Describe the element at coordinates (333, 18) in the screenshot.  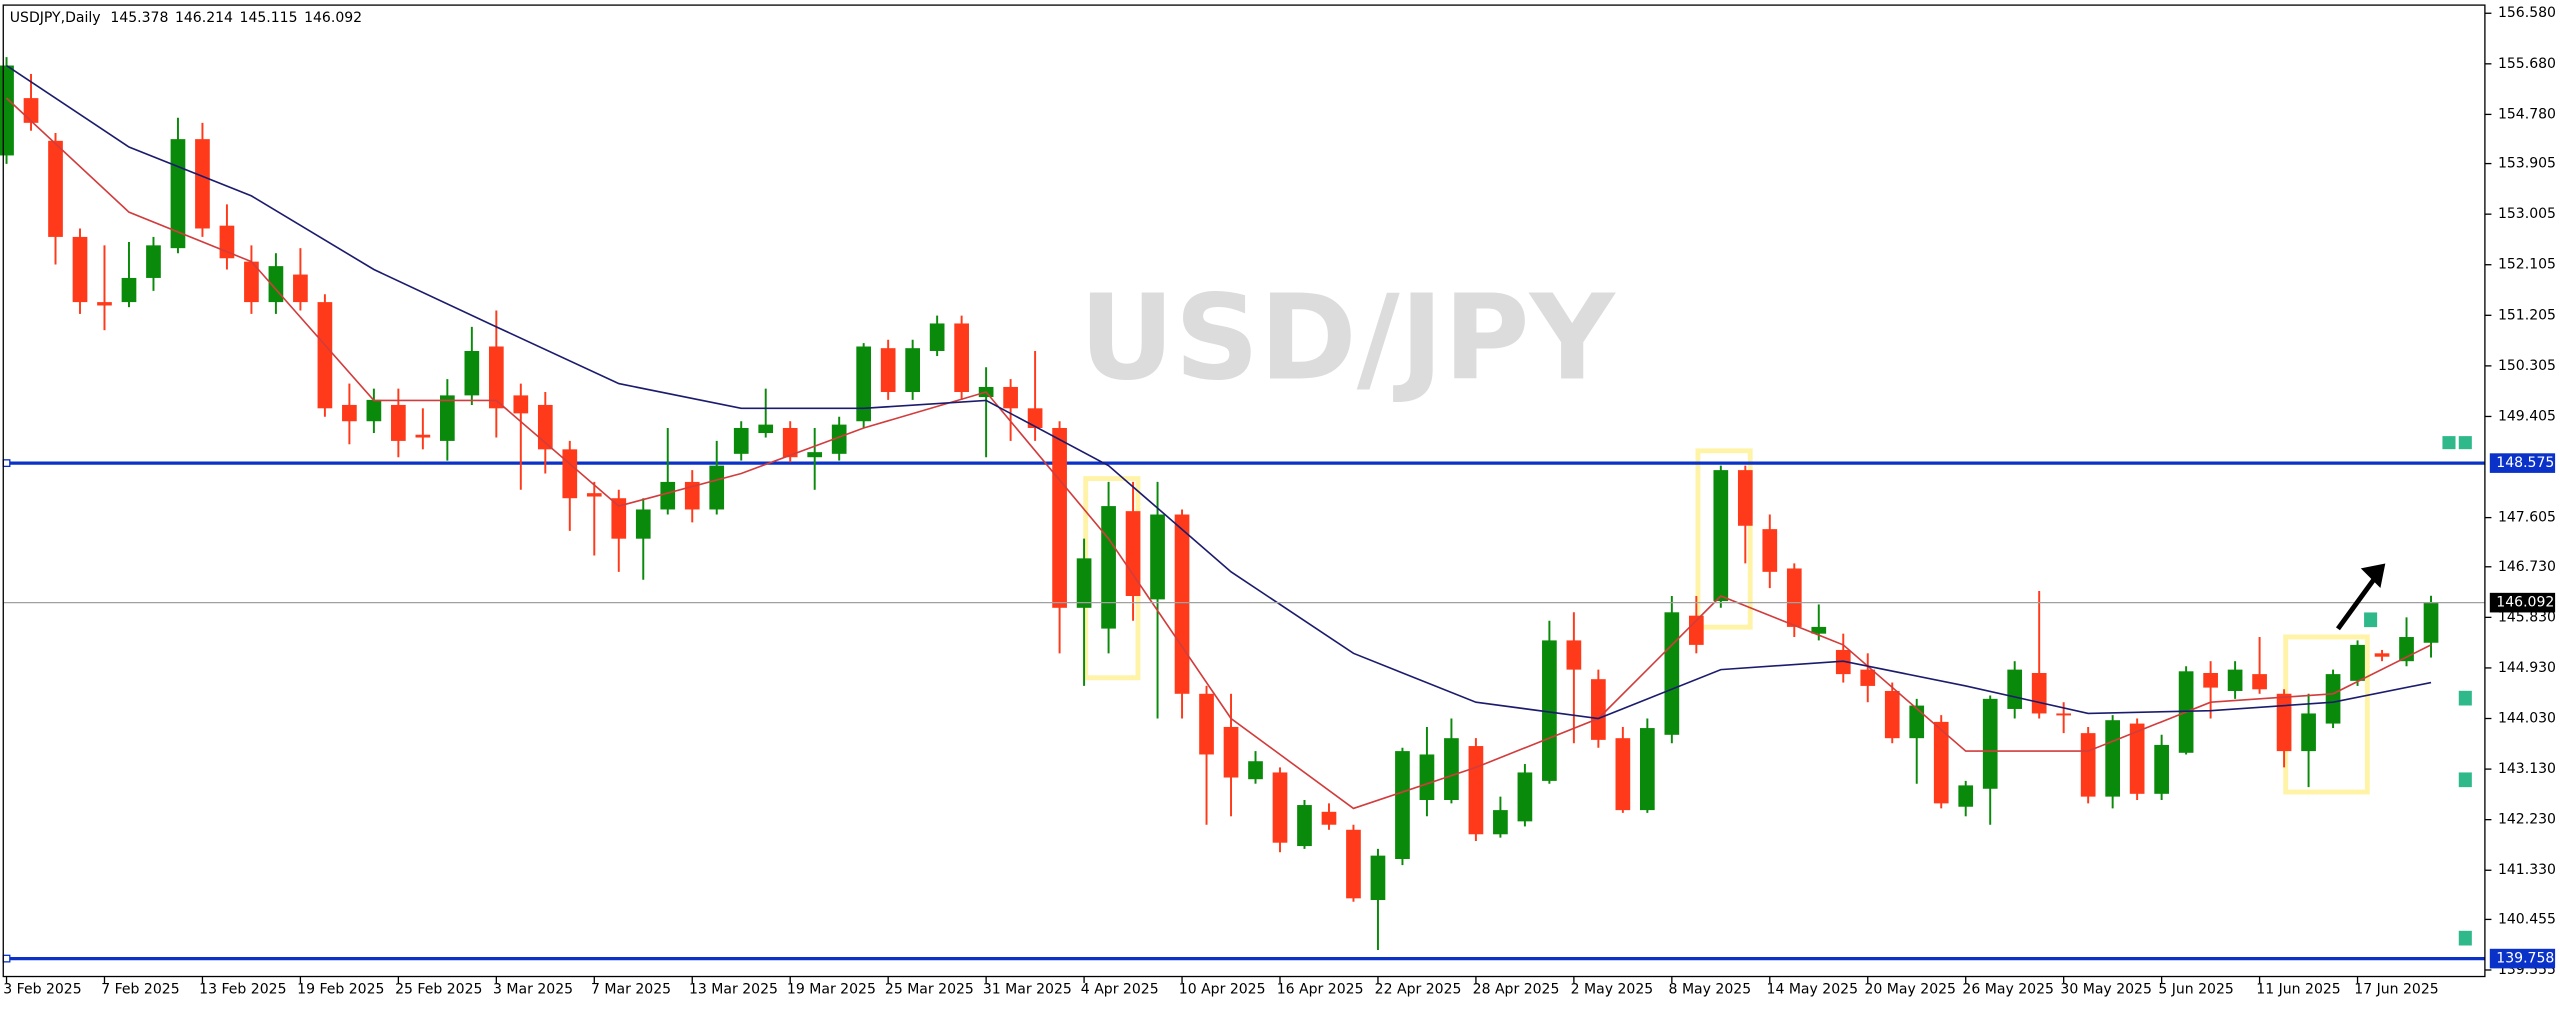
I see `close-value: 146.092` at that location.